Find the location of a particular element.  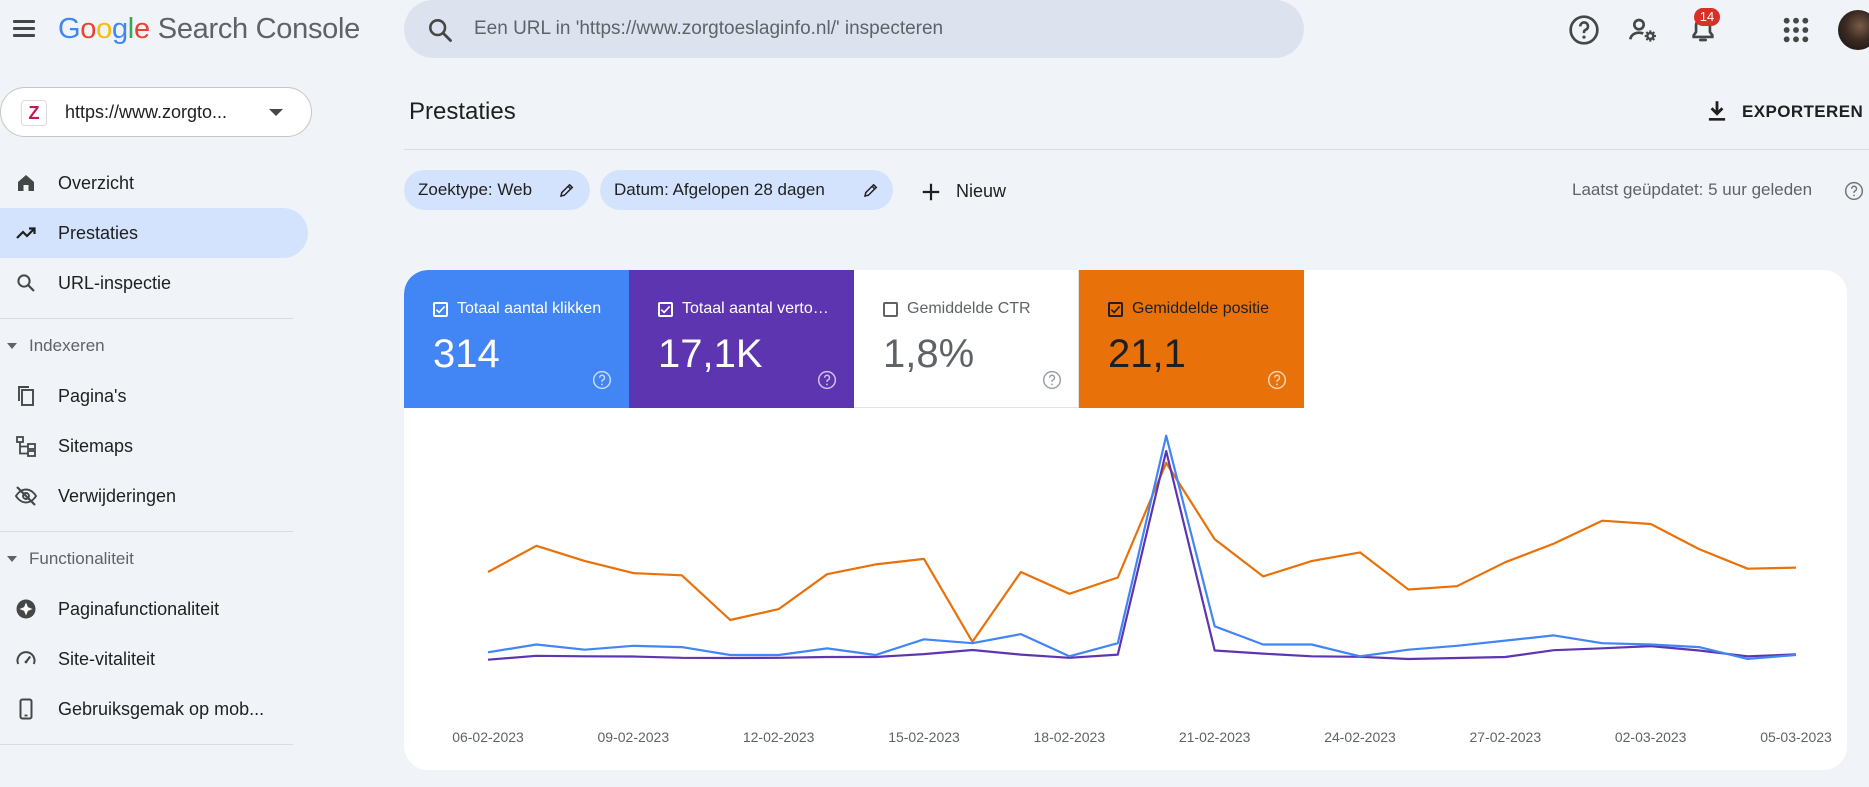

page-title: Prestaties is located at coordinates (462, 111).